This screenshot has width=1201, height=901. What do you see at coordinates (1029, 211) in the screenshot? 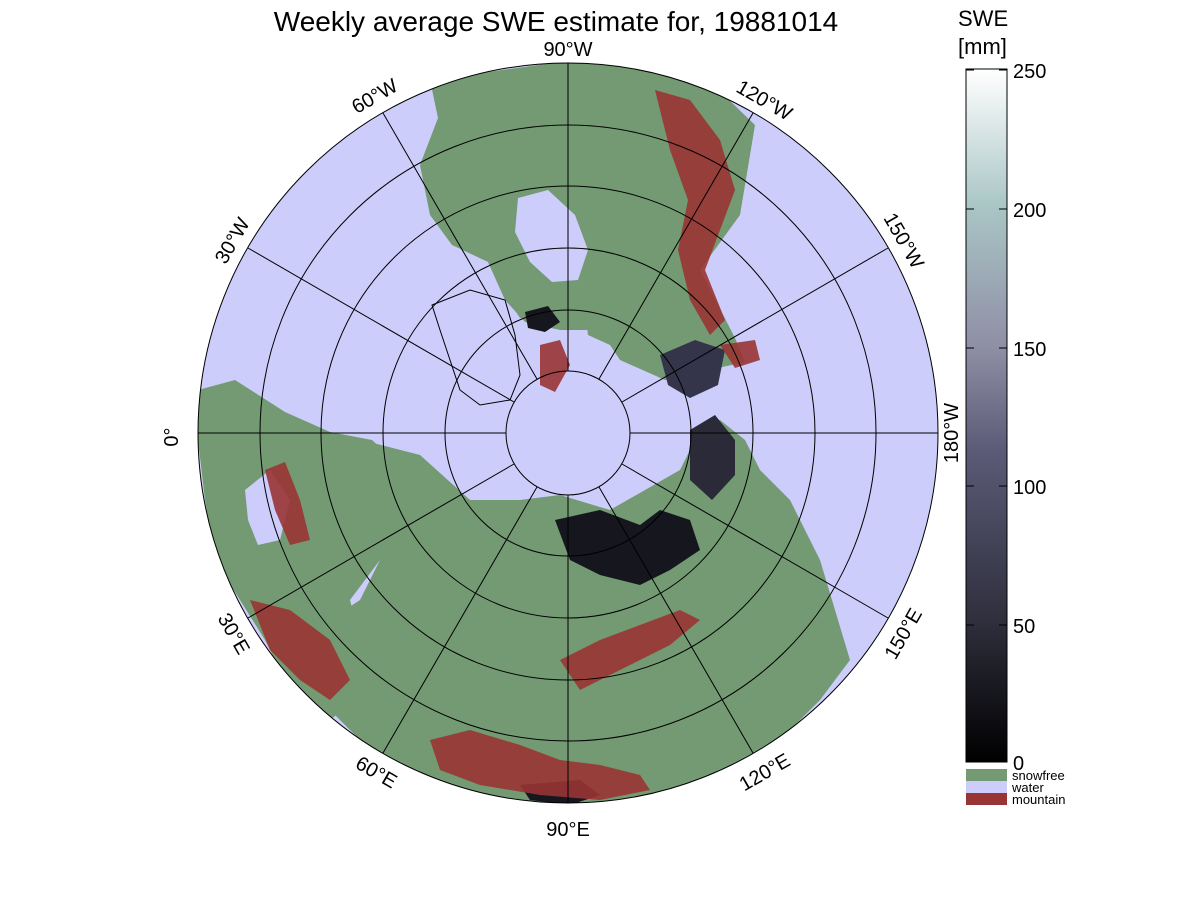
I see `colorbar-tick-200: 200` at bounding box center [1029, 211].